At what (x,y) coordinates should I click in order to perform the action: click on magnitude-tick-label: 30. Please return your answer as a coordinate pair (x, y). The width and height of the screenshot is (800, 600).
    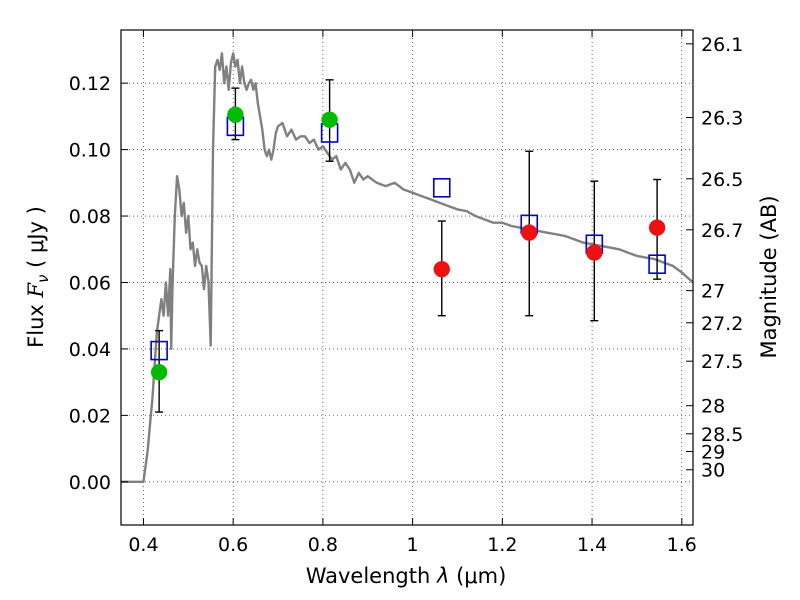
    Looking at the image, I should click on (713, 471).